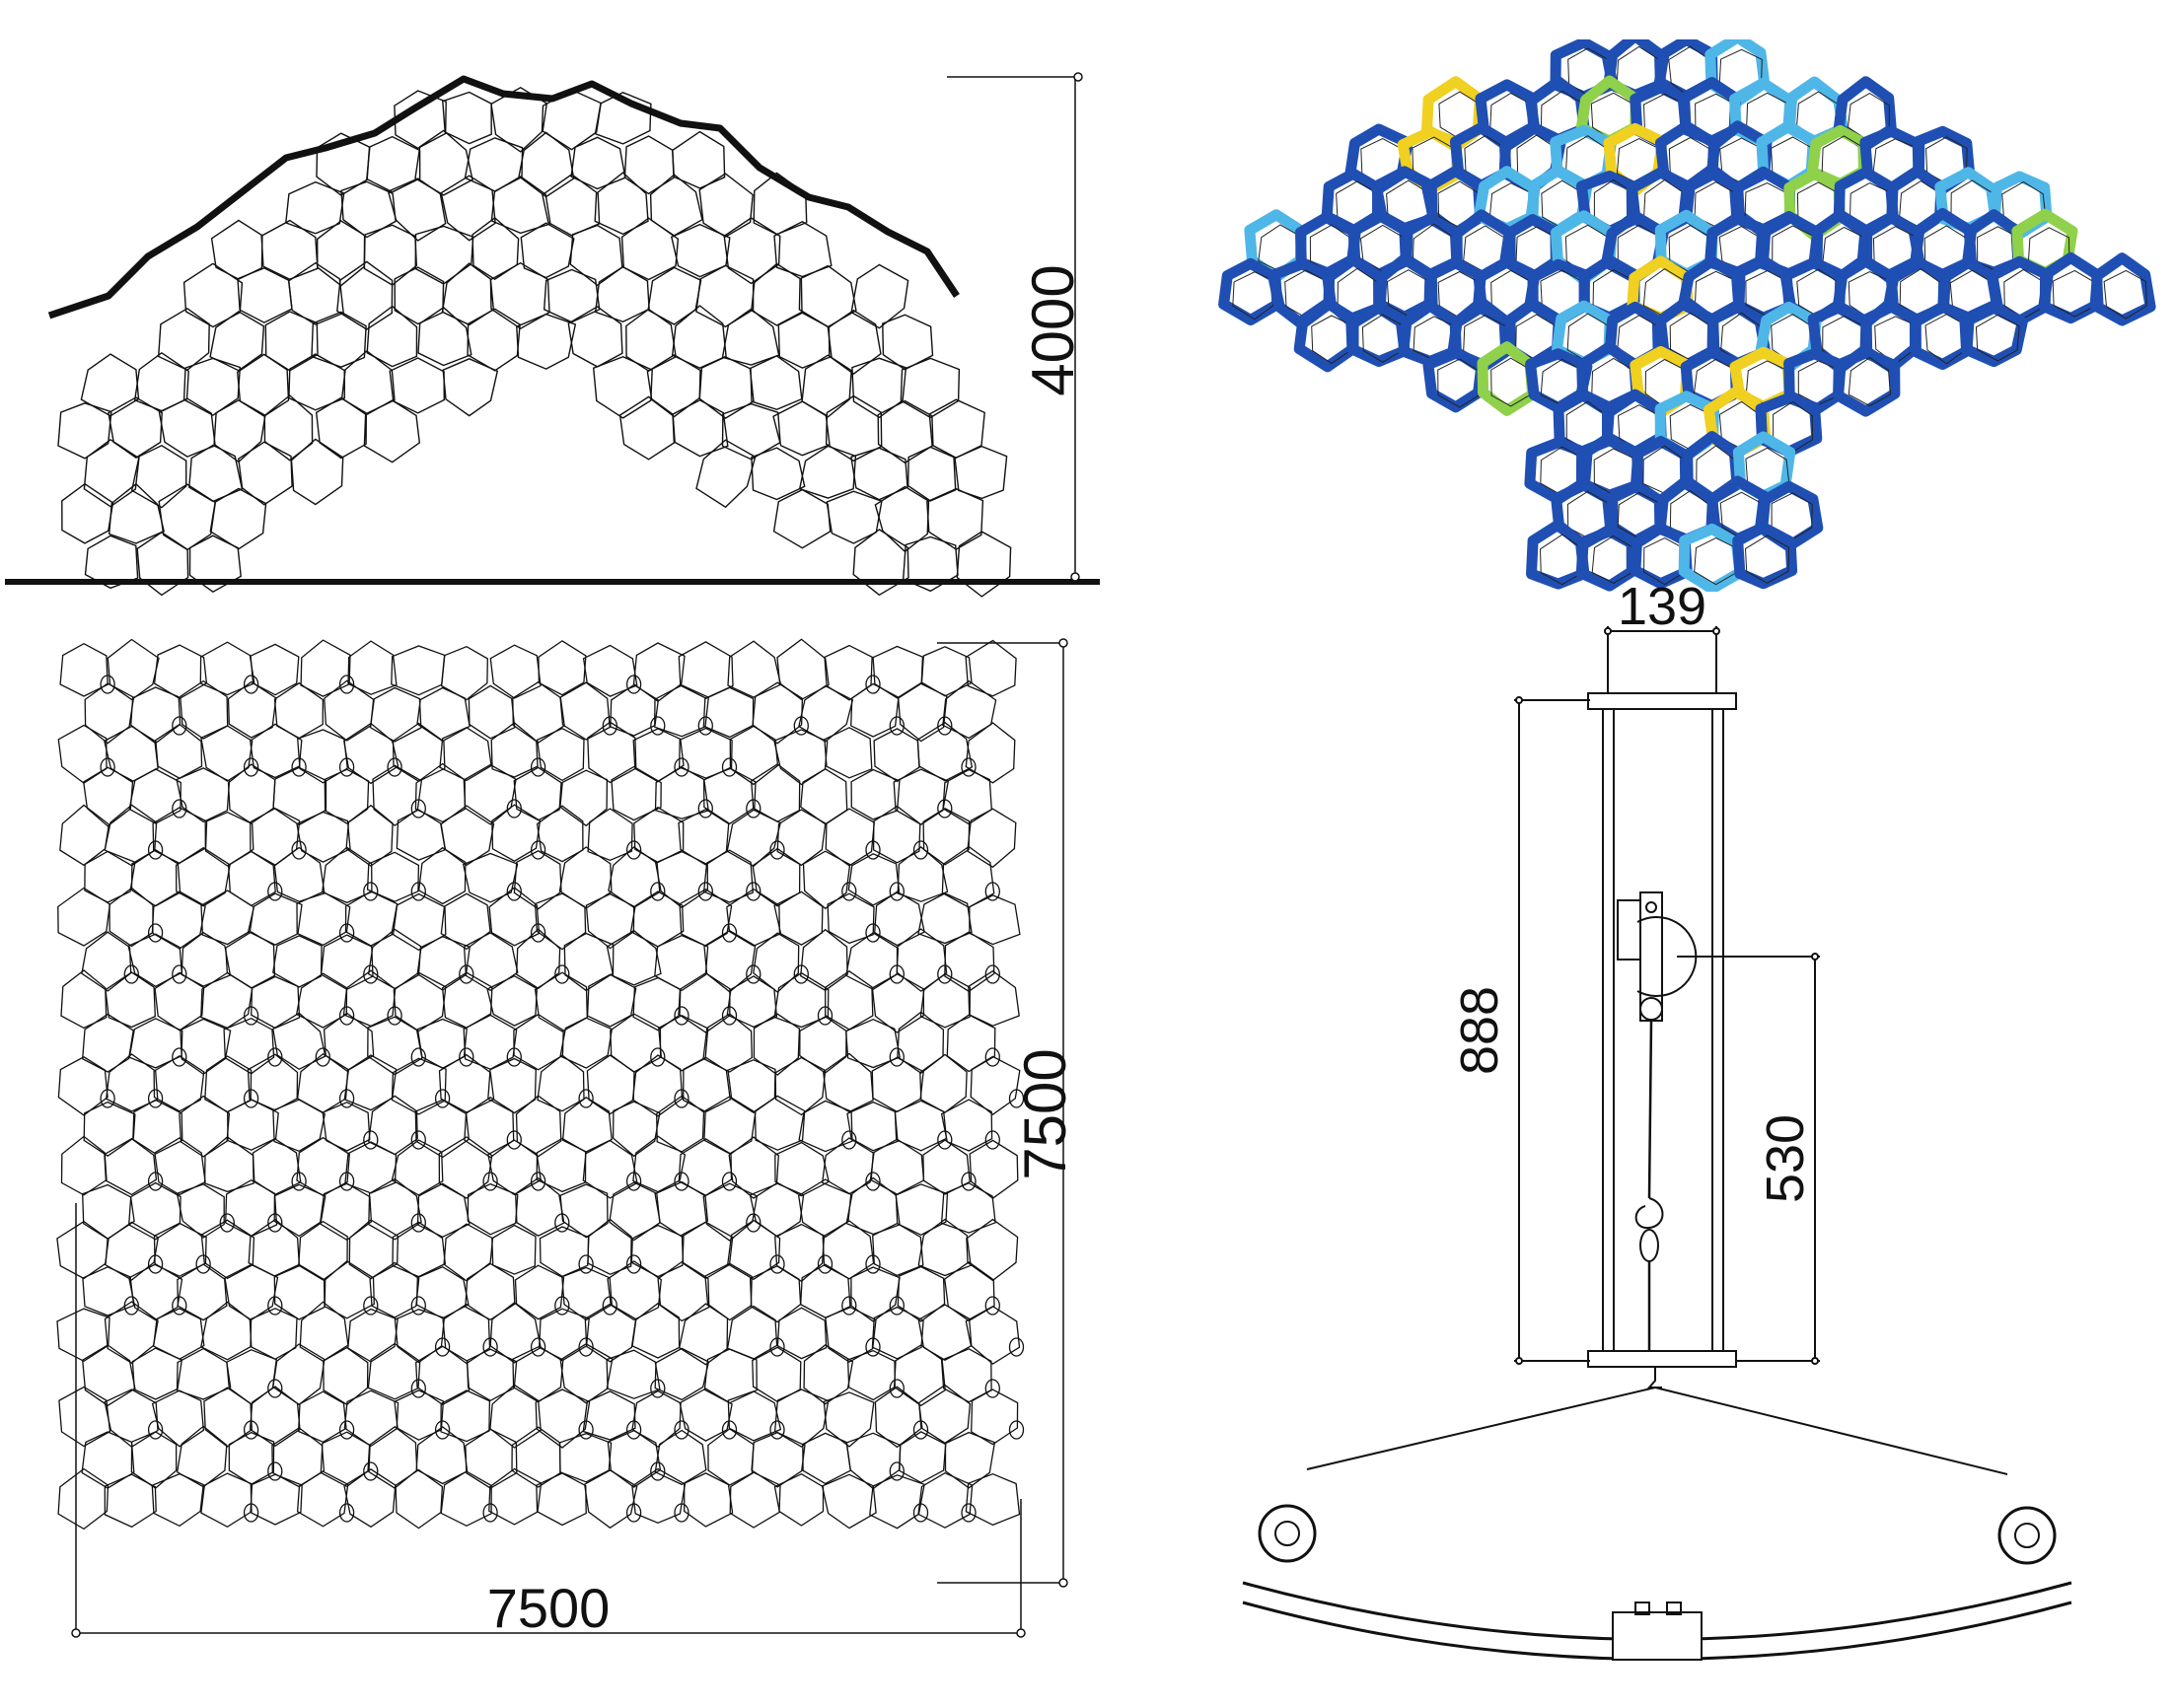 This screenshot has height=1708, width=2175. Describe the element at coordinates (1287, 1533) in the screenshot. I see `detail-left-eye` at that location.